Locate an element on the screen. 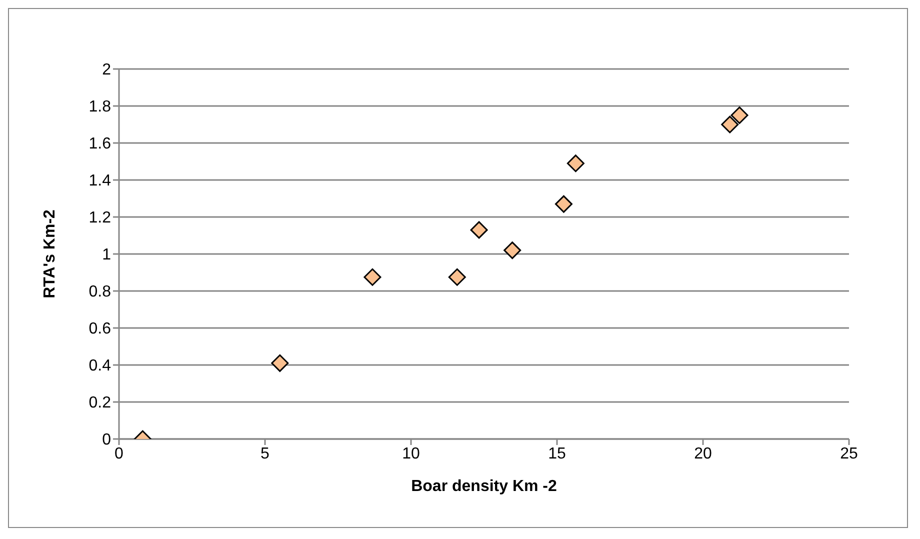 This screenshot has height=539, width=920. y-tick-label: 0.4 is located at coordinates (100, 366).